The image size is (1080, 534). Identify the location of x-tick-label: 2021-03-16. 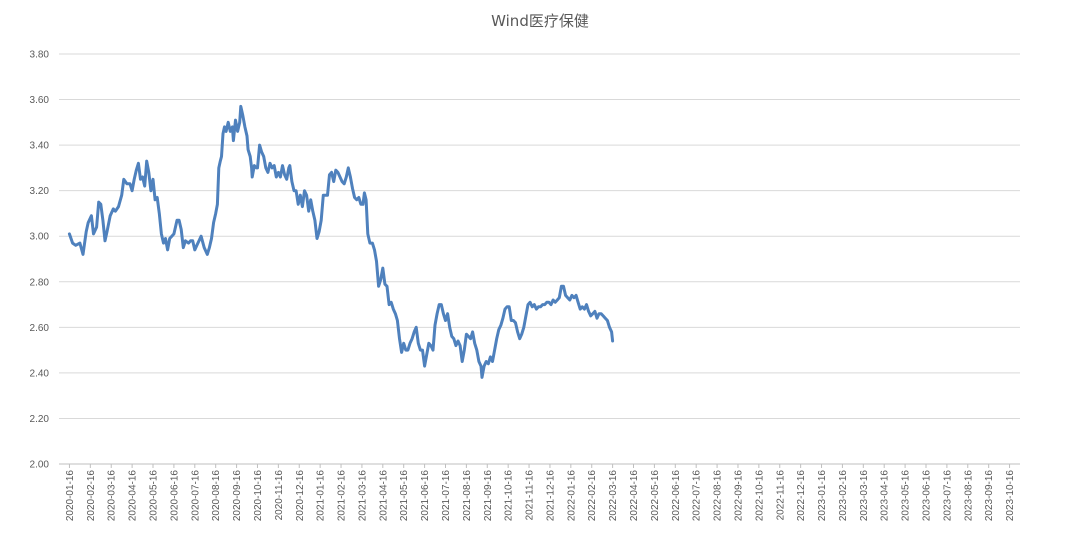
(362, 496).